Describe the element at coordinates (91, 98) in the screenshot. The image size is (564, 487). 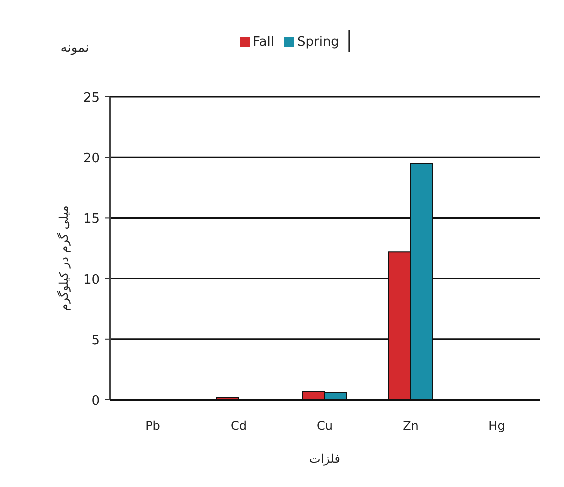
I see `y-tick-label: 25` at that location.